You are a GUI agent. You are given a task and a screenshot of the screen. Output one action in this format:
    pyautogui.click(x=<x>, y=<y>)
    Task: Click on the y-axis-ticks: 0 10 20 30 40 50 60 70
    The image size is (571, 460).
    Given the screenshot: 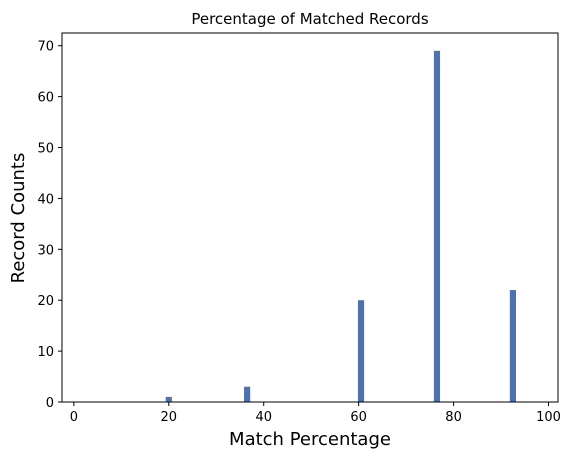 What is the action you would take?
    pyautogui.click(x=49, y=225)
    